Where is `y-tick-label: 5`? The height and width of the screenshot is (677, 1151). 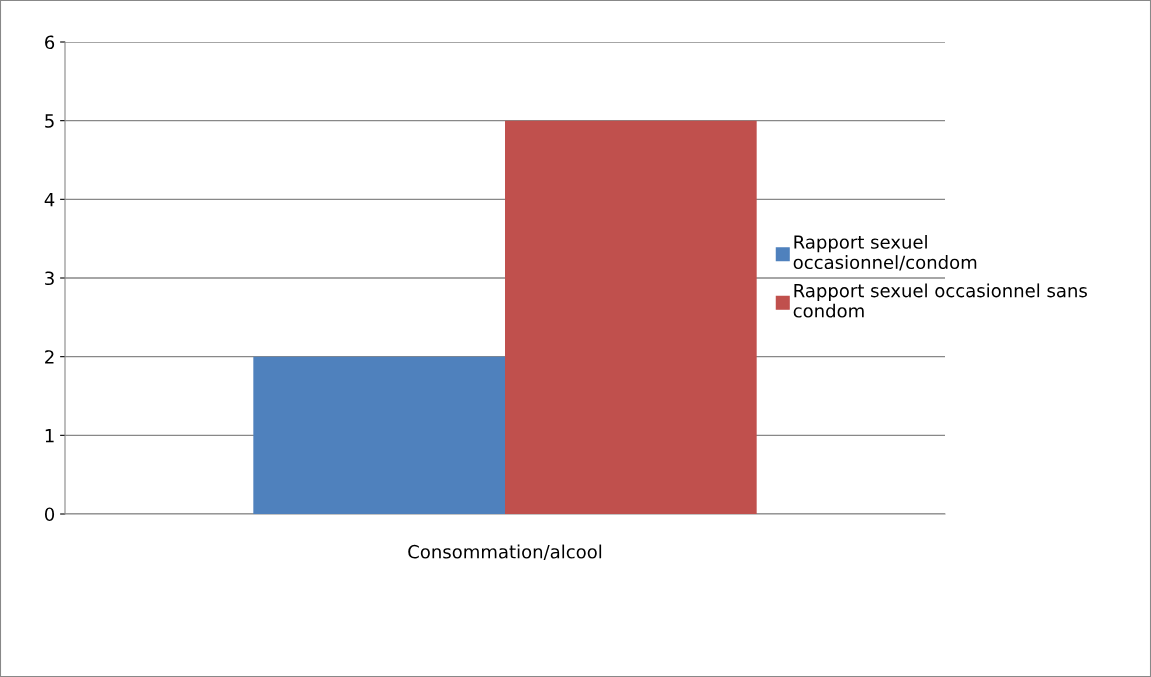
y-tick-label: 5 is located at coordinates (49, 121).